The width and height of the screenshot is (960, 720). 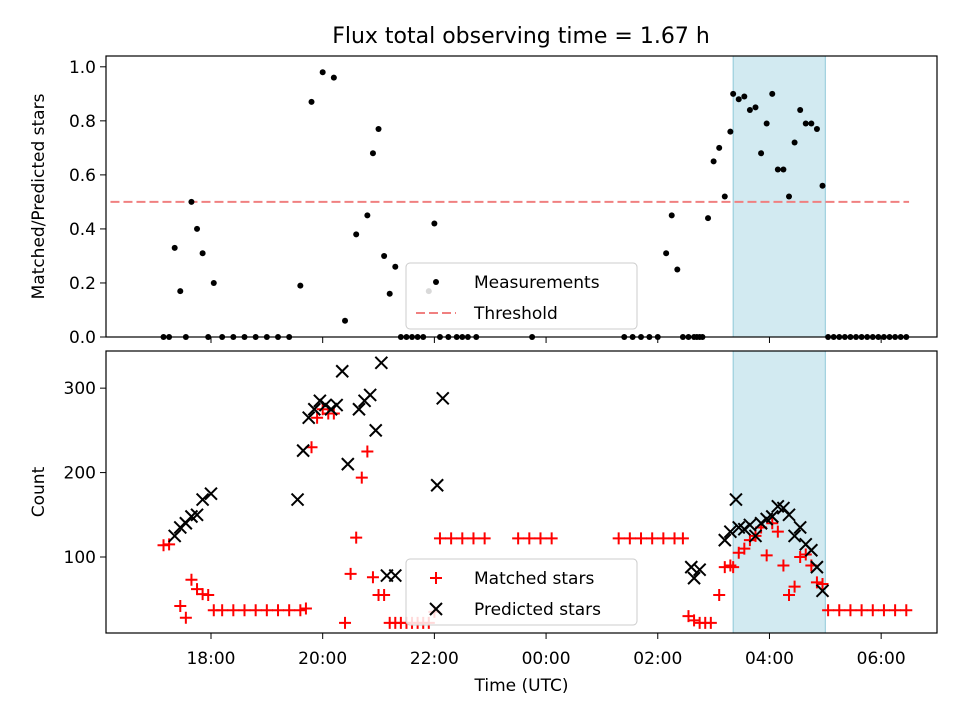 What do you see at coordinates (534, 579) in the screenshot?
I see `legend-label: Matched stars` at bounding box center [534, 579].